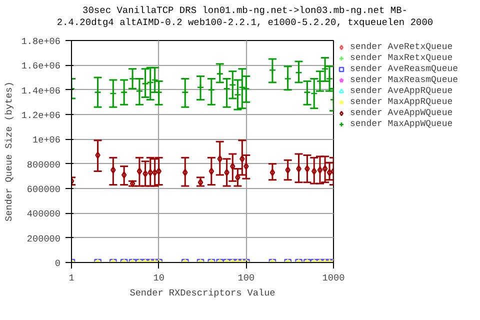  I want to click on y-tick-label: 600000, so click(43, 189).